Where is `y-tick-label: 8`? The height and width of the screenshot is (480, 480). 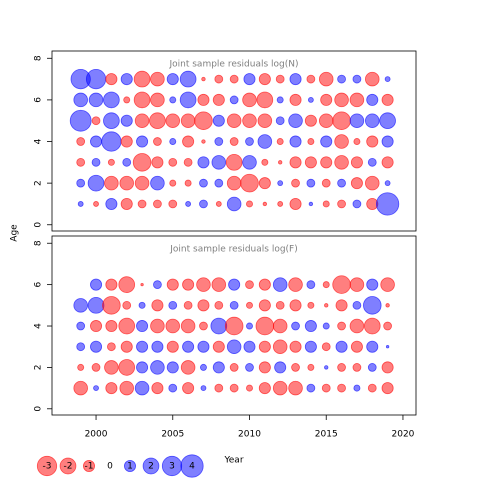 y-tick-label: 8 is located at coordinates (39, 243).